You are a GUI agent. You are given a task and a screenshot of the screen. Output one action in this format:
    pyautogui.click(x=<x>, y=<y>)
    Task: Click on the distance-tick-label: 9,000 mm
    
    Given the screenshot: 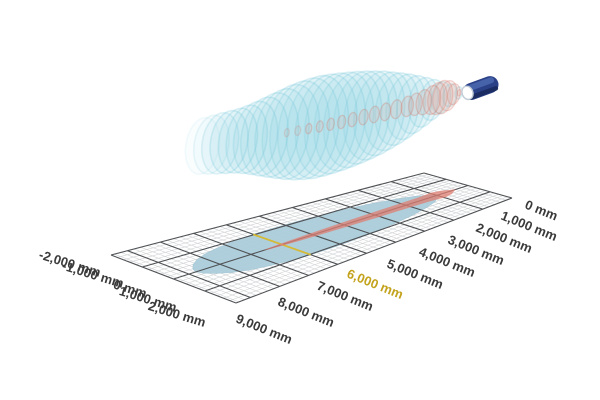 What is the action you would take?
    pyautogui.click(x=264, y=329)
    